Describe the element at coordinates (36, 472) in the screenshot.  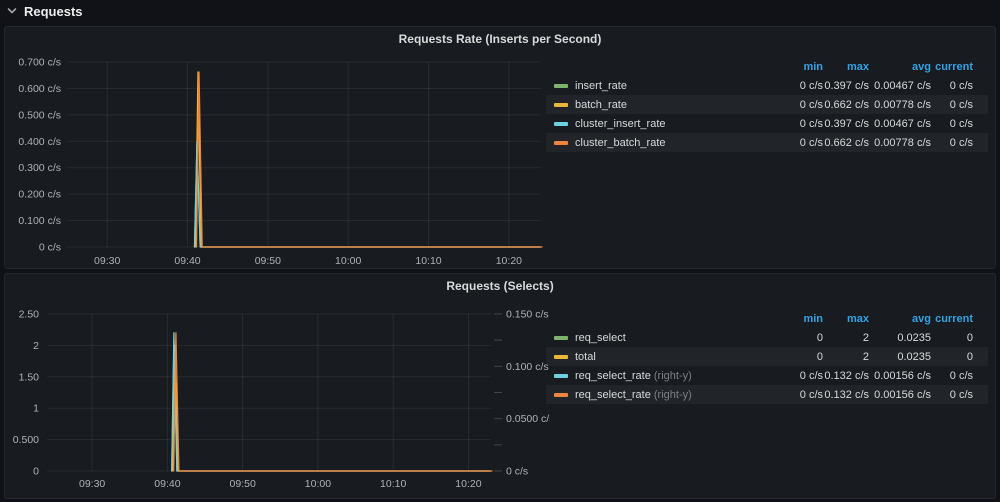
I see `y-axis-tick-label: 0` at that location.